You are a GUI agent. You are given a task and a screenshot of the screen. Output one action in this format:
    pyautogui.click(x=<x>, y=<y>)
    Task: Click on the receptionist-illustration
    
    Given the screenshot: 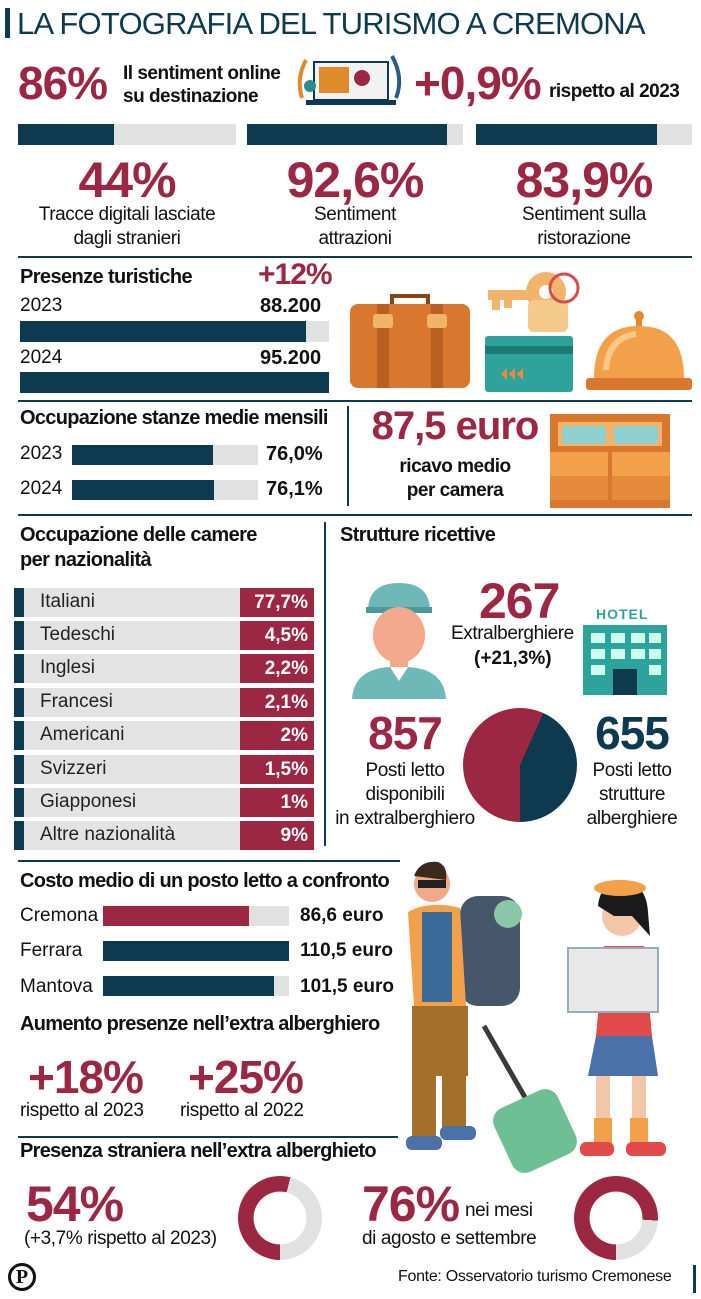 What is the action you would take?
    pyautogui.click(x=399, y=638)
    